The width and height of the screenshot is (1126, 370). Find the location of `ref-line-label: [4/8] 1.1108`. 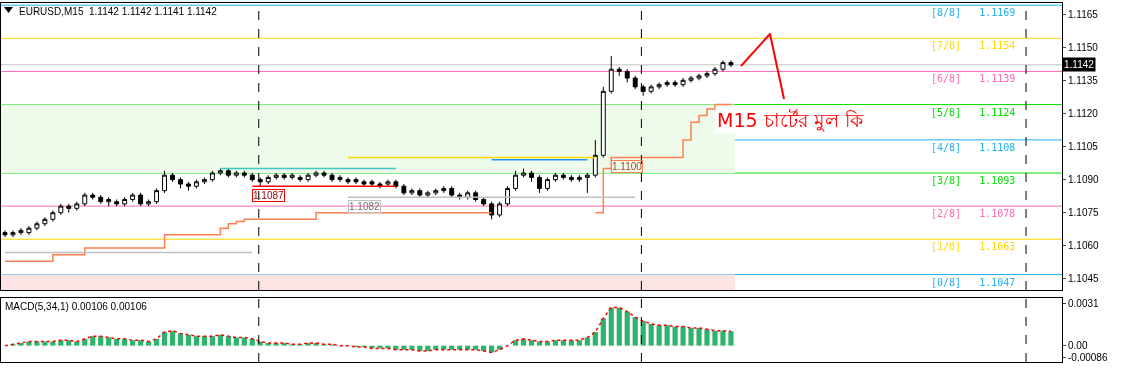

ref-line-label: [4/8] 1.1108 is located at coordinates (973, 147).